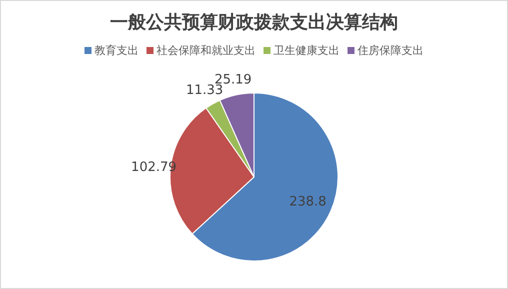 This screenshot has height=289, width=508. What do you see at coordinates (307, 202) in the screenshot?
I see `data-label: 238.8` at bounding box center [307, 202].